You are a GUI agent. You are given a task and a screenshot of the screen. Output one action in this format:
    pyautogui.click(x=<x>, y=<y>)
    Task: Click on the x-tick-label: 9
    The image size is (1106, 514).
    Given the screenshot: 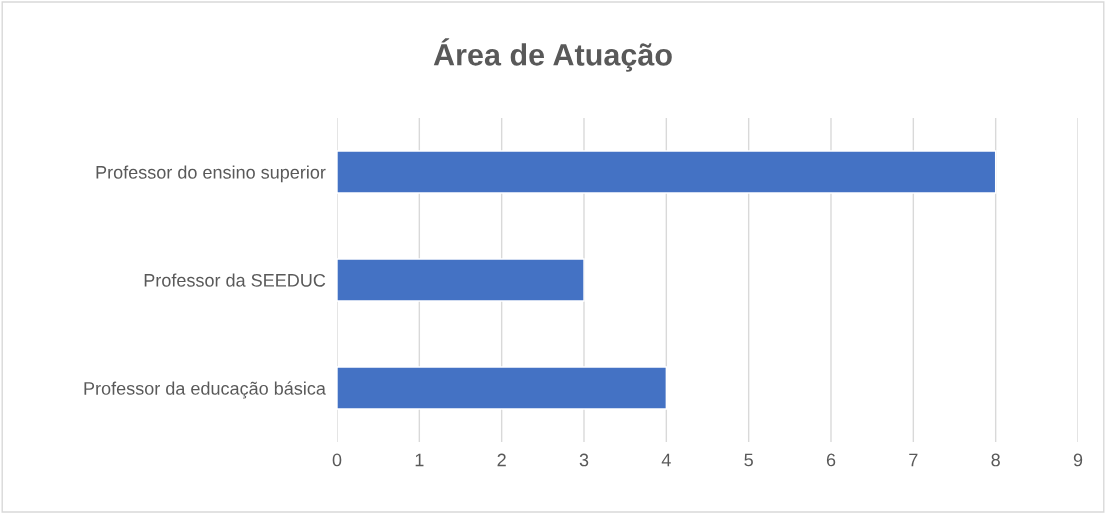 What is the action you would take?
    pyautogui.click(x=1078, y=460)
    